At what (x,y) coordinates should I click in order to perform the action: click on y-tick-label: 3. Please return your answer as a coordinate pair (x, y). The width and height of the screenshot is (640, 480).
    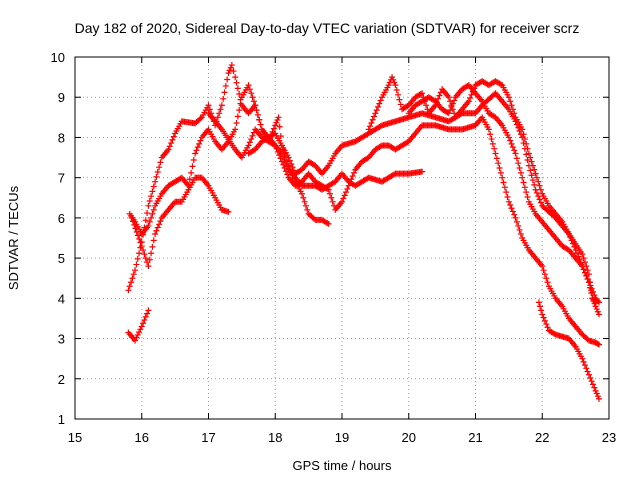
    Looking at the image, I should click on (61, 339).